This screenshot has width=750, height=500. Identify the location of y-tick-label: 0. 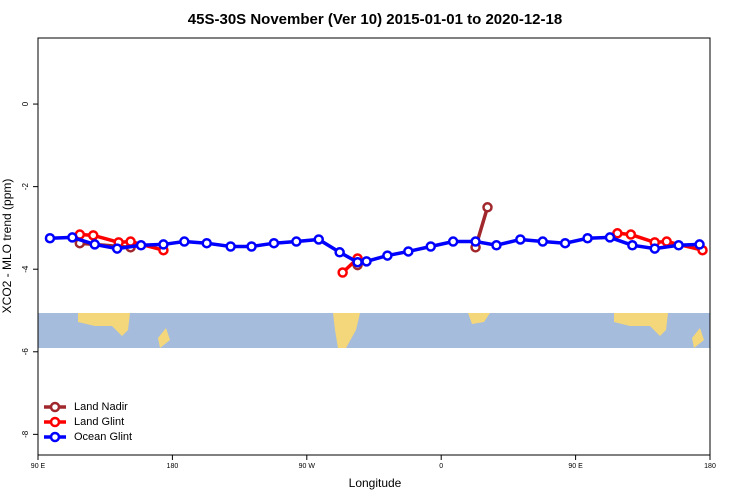
(25, 103).